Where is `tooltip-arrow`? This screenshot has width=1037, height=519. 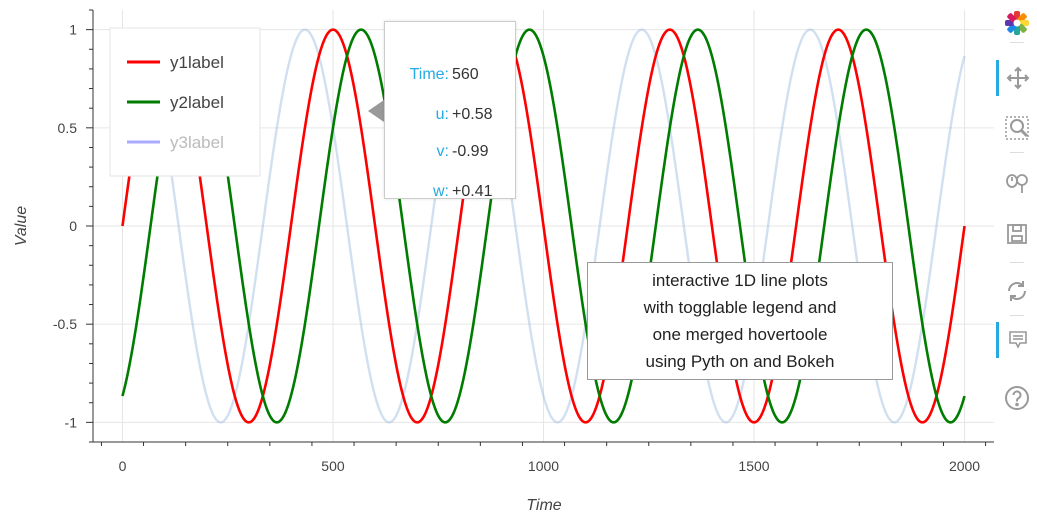
tooltip-arrow is located at coordinates (376, 111).